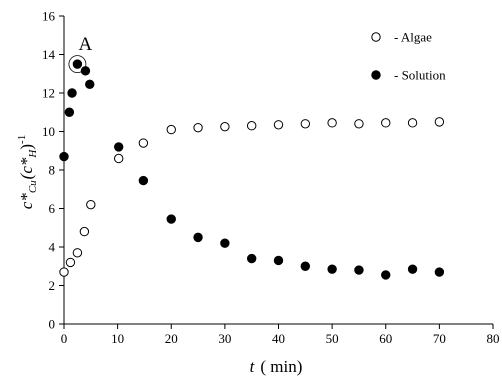 This screenshot has width=502, height=381. I want to click on y-axis-close: ), so click(26, 147).